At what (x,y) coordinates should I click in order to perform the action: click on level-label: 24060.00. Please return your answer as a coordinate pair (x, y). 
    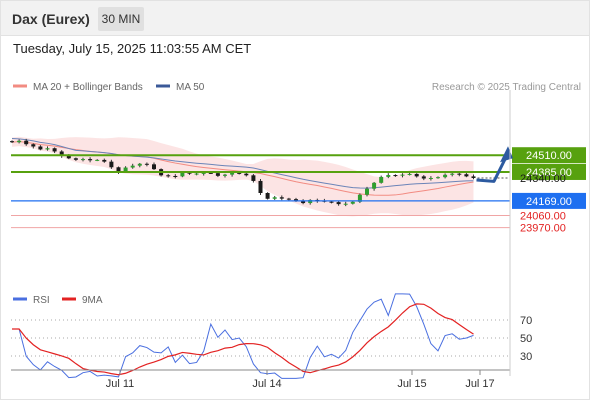
    Looking at the image, I should click on (543, 217).